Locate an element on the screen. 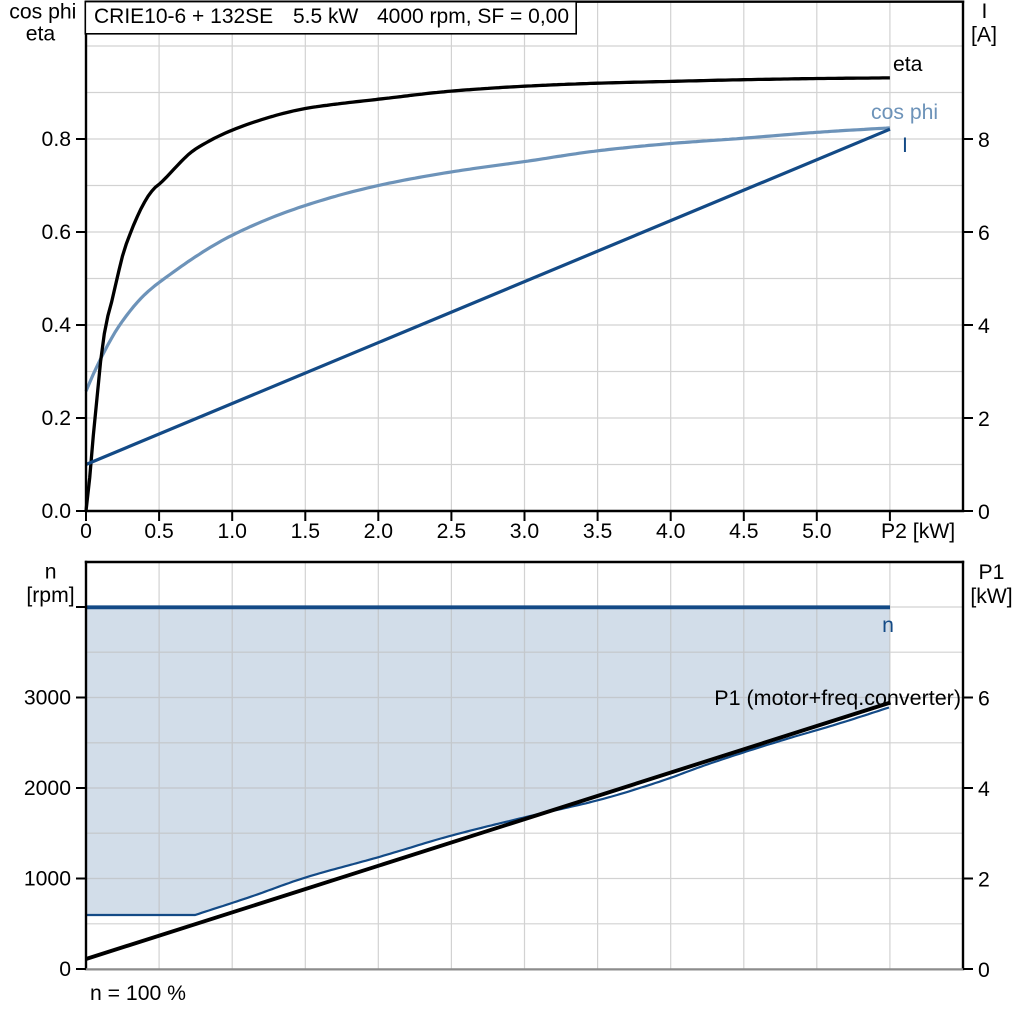 The height and width of the screenshot is (1024, 1024). svg-text: 1.0 is located at coordinates (231, 531).